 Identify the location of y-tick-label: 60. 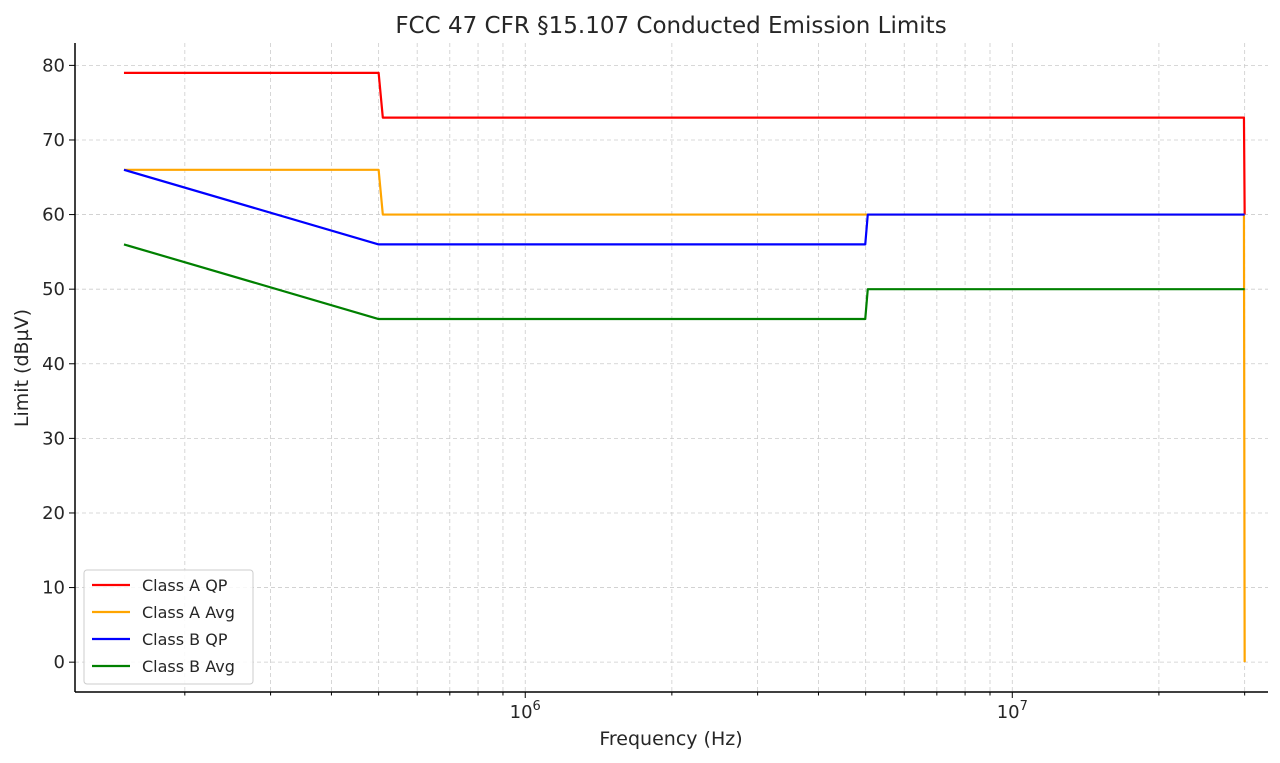
(53, 215).